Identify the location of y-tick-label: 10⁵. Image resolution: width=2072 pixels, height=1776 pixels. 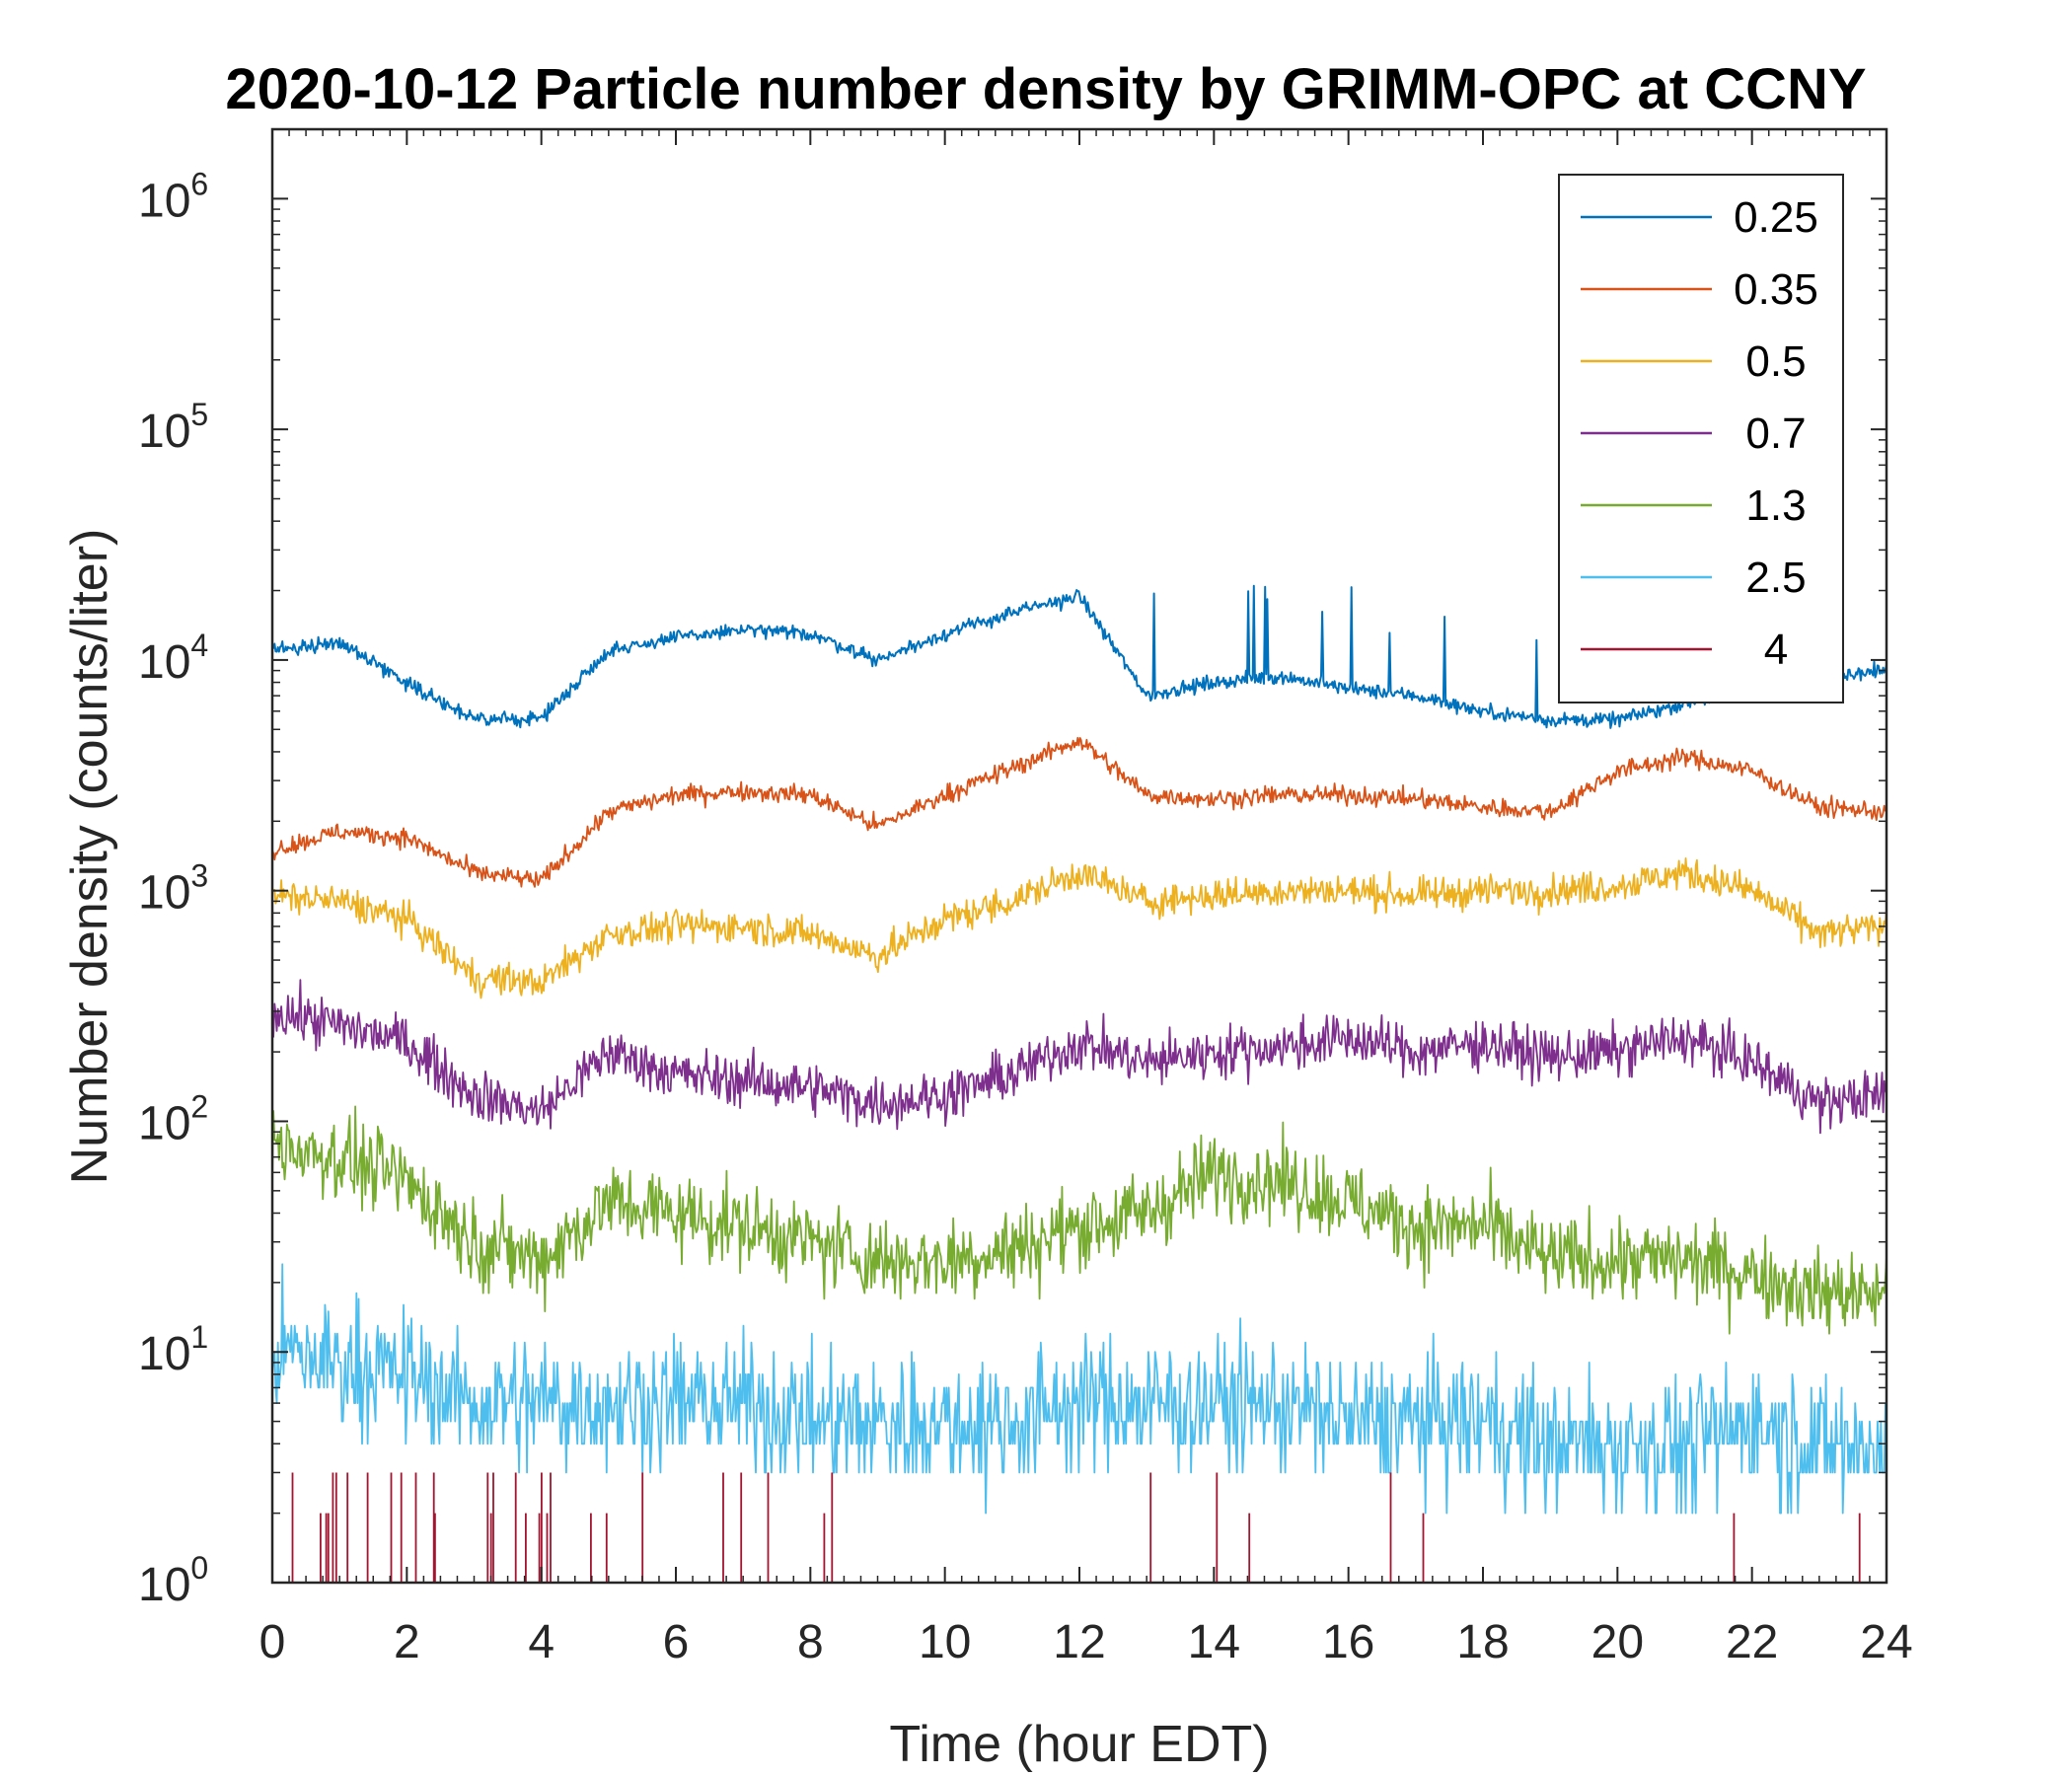
(173, 428).